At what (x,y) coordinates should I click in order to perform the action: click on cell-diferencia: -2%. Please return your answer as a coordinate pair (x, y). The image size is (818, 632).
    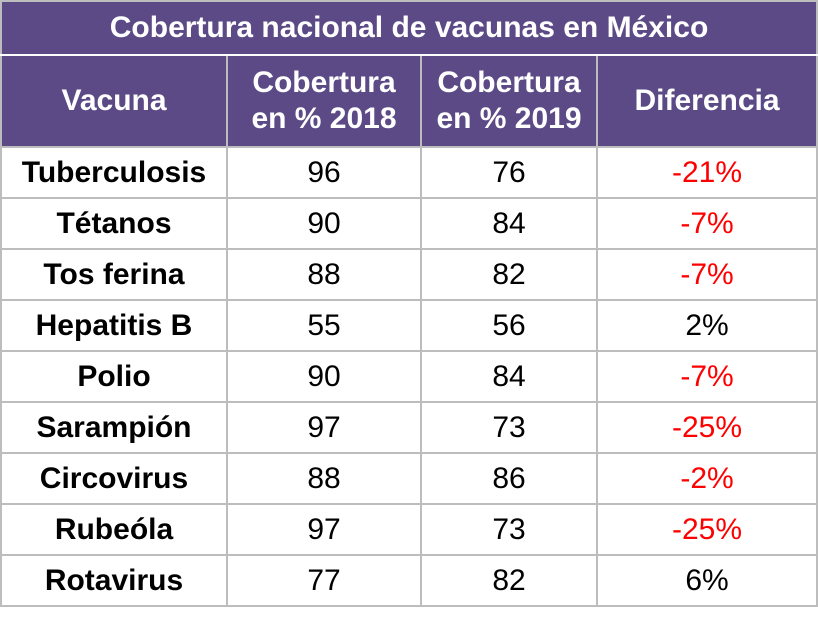
    Looking at the image, I should click on (706, 478).